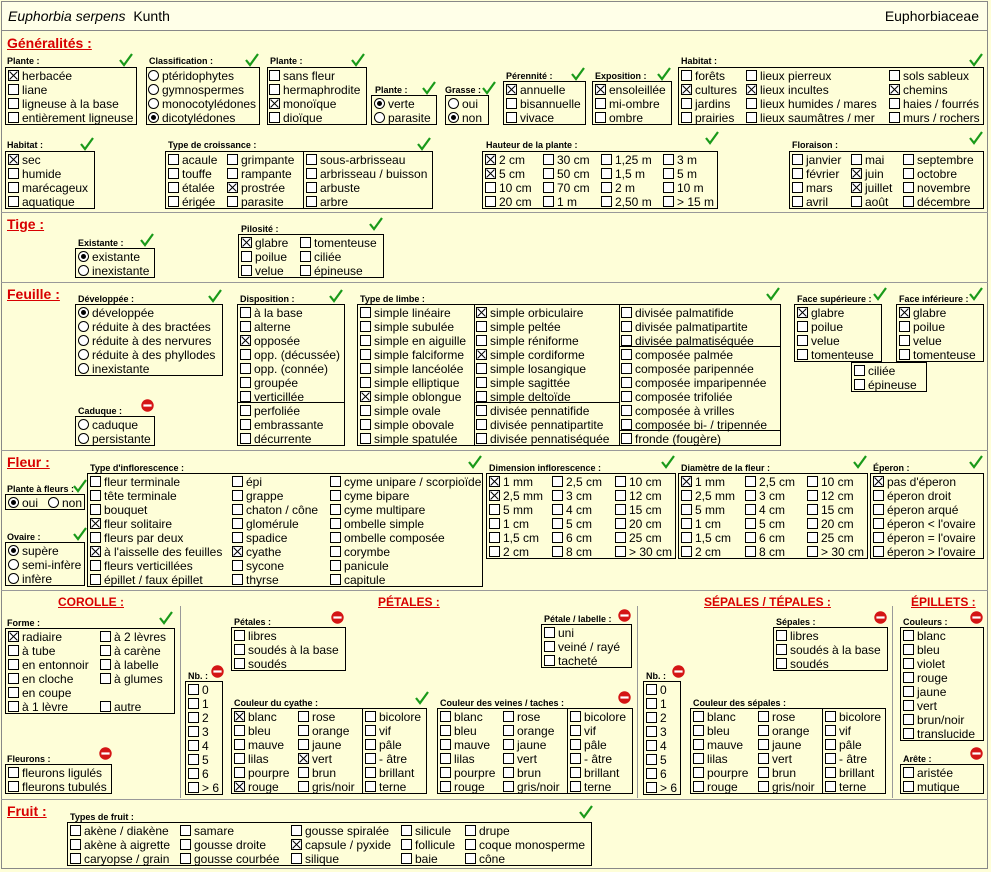  I want to click on g-ovaire-option: semi-infère, so click(44, 565).